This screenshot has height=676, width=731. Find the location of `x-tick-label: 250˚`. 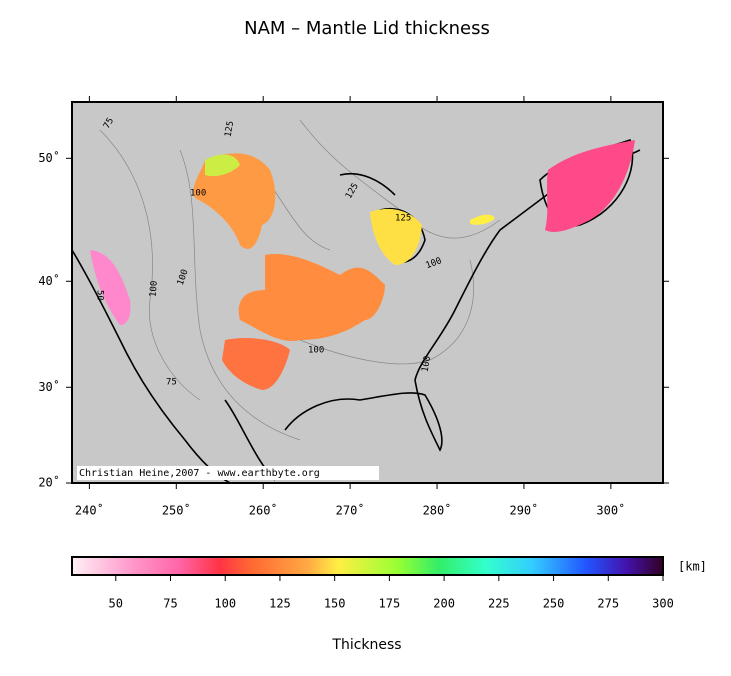

x-tick-label: 250˚ is located at coordinates (176, 510).